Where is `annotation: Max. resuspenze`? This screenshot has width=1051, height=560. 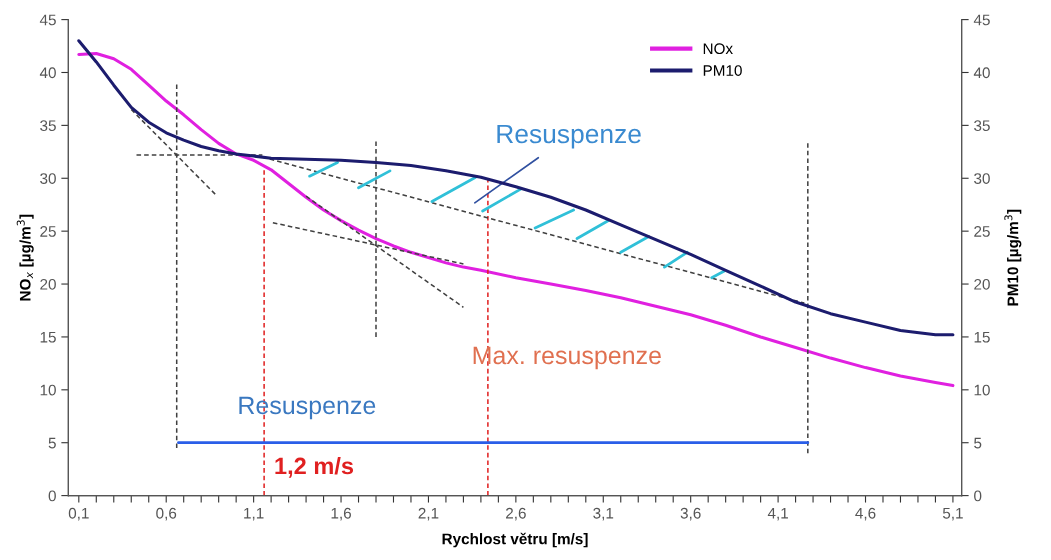
annotation: Max. resuspenze is located at coordinates (567, 358).